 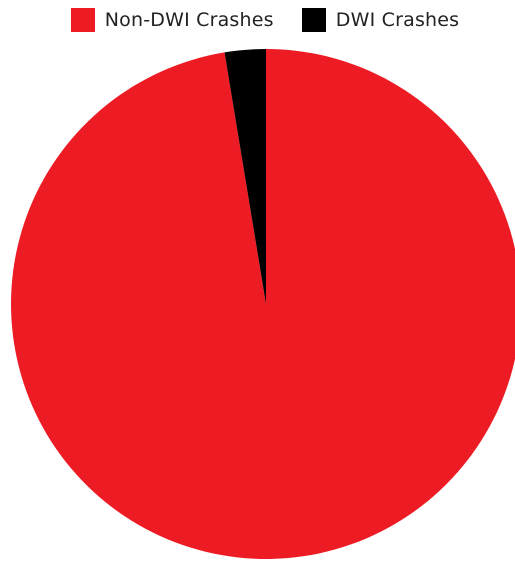 I want to click on legend-swatch-non-dwi-crashes, so click(x=82, y=20).